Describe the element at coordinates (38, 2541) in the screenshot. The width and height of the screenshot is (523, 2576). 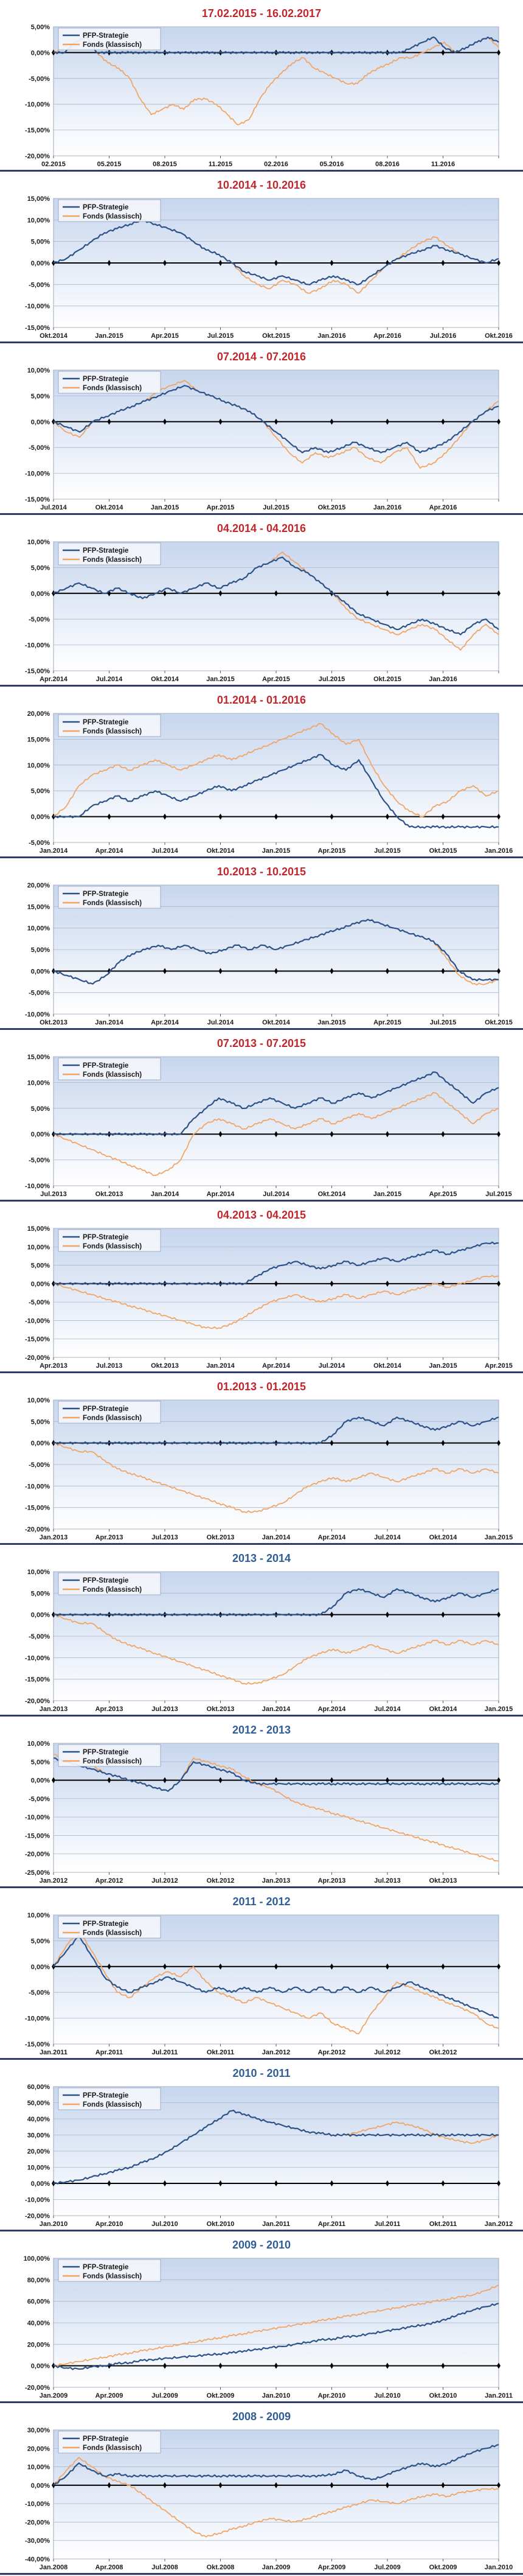
I see `y-tick-label: -30,00%` at that location.